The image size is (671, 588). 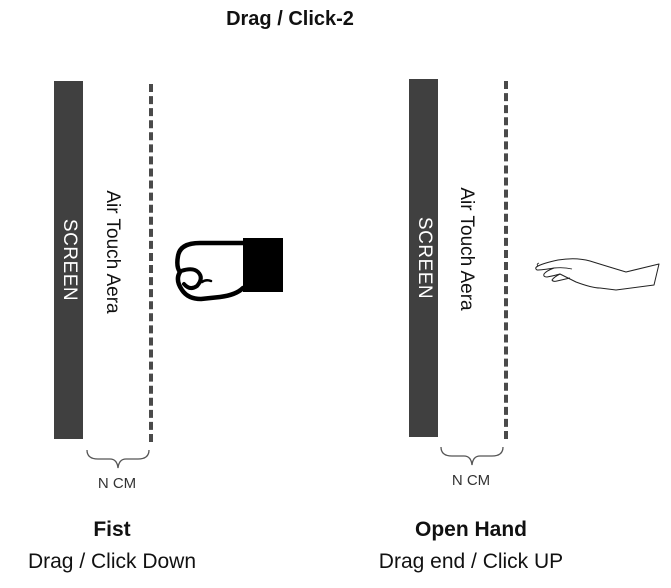 What do you see at coordinates (229, 270) in the screenshot?
I see `fist-icon` at bounding box center [229, 270].